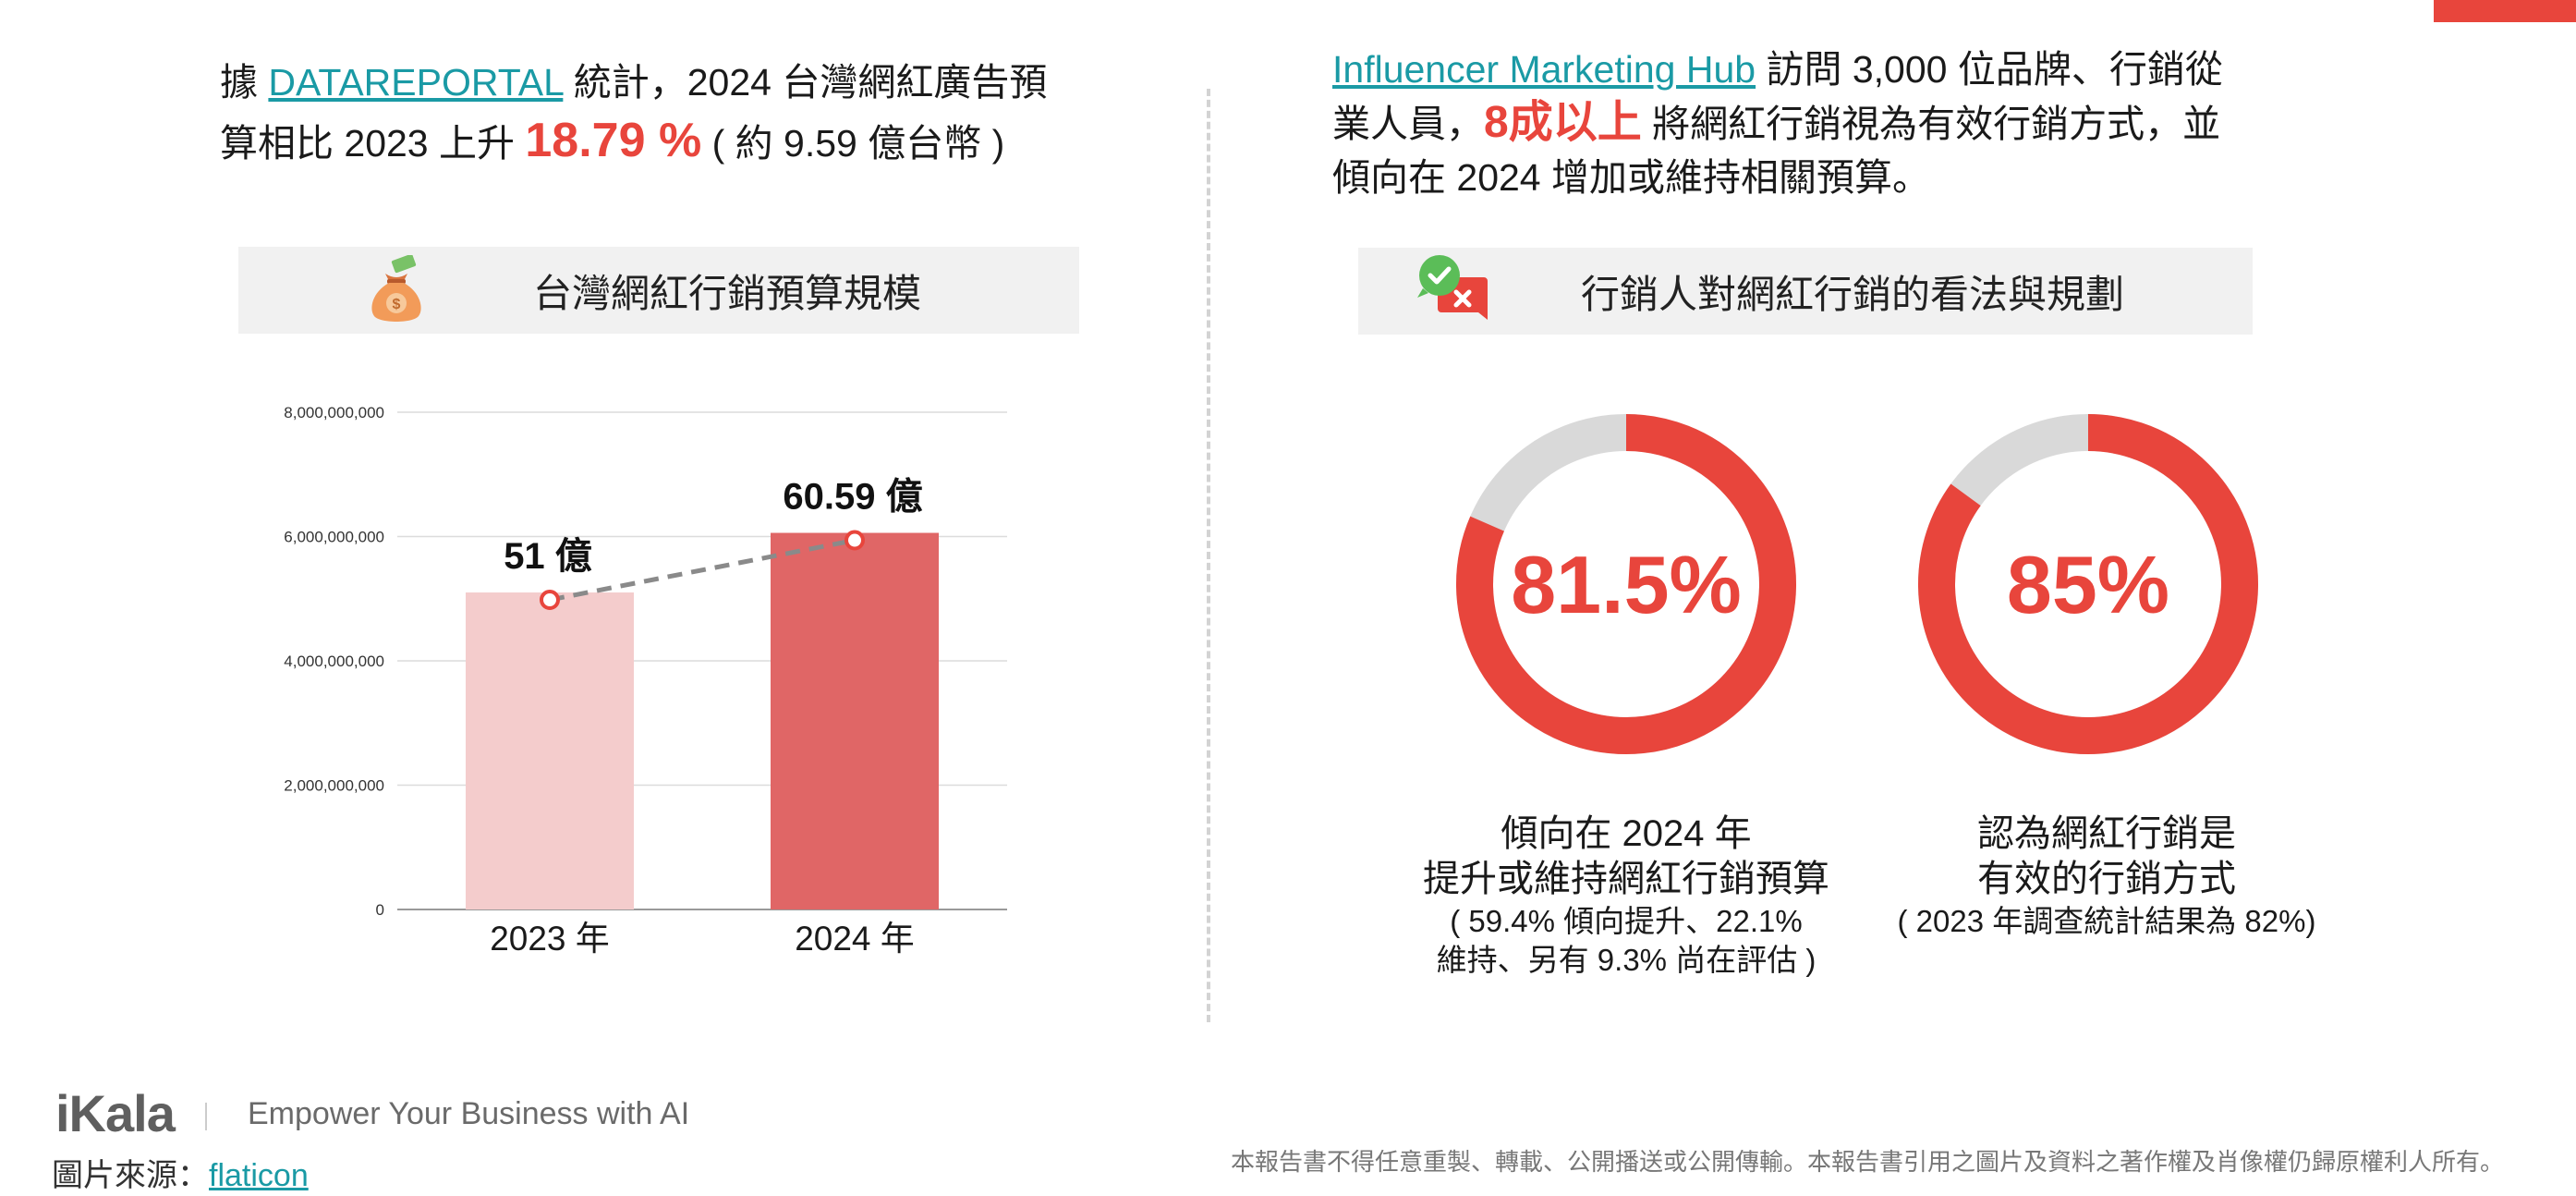 The height and width of the screenshot is (1196, 2576). What do you see at coordinates (548, 556) in the screenshot?
I see `bar-data-label: 51 億` at bounding box center [548, 556].